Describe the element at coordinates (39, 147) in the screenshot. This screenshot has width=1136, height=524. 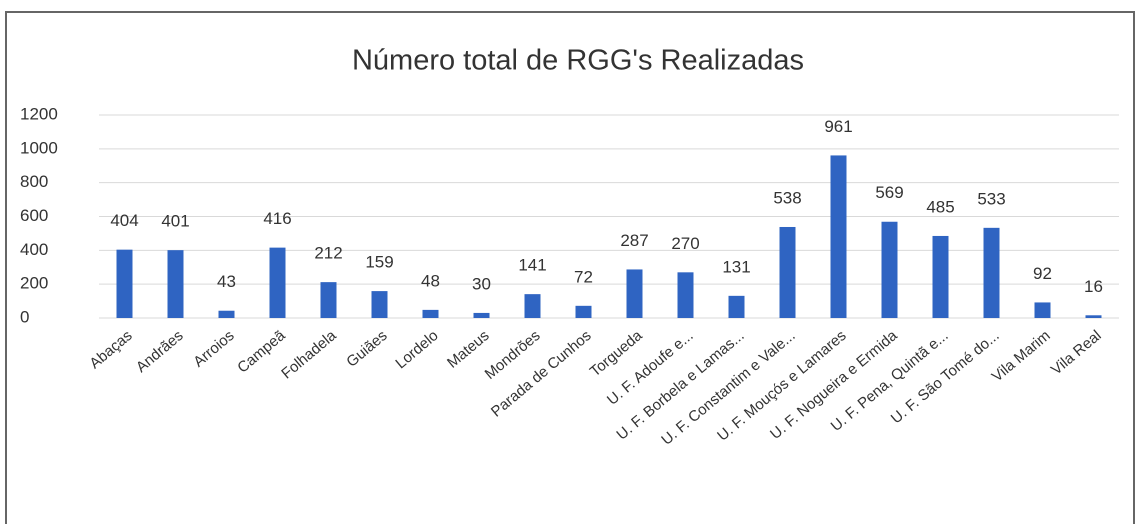
I see `y-tick-label: 1000` at that location.